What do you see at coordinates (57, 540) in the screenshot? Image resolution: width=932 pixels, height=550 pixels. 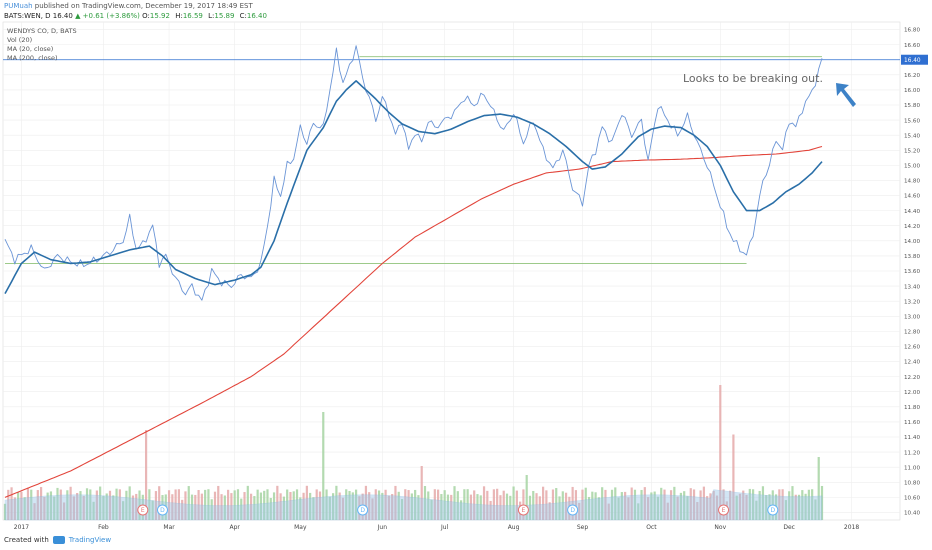 I see `footer: Created with TradingView` at bounding box center [57, 540].